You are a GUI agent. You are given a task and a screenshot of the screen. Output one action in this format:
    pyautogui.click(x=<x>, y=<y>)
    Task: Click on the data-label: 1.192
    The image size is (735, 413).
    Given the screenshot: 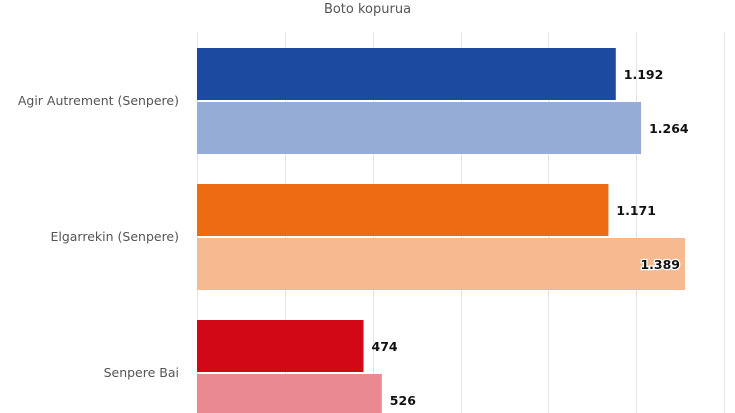 What is the action you would take?
    pyautogui.click(x=644, y=74)
    